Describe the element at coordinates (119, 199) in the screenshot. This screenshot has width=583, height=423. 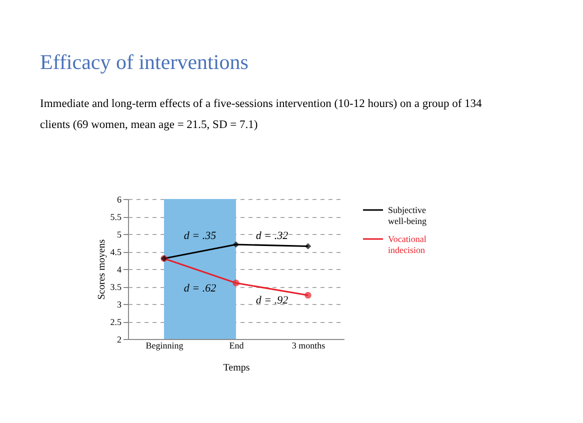
I see `y-tick-label: 6` at that location.